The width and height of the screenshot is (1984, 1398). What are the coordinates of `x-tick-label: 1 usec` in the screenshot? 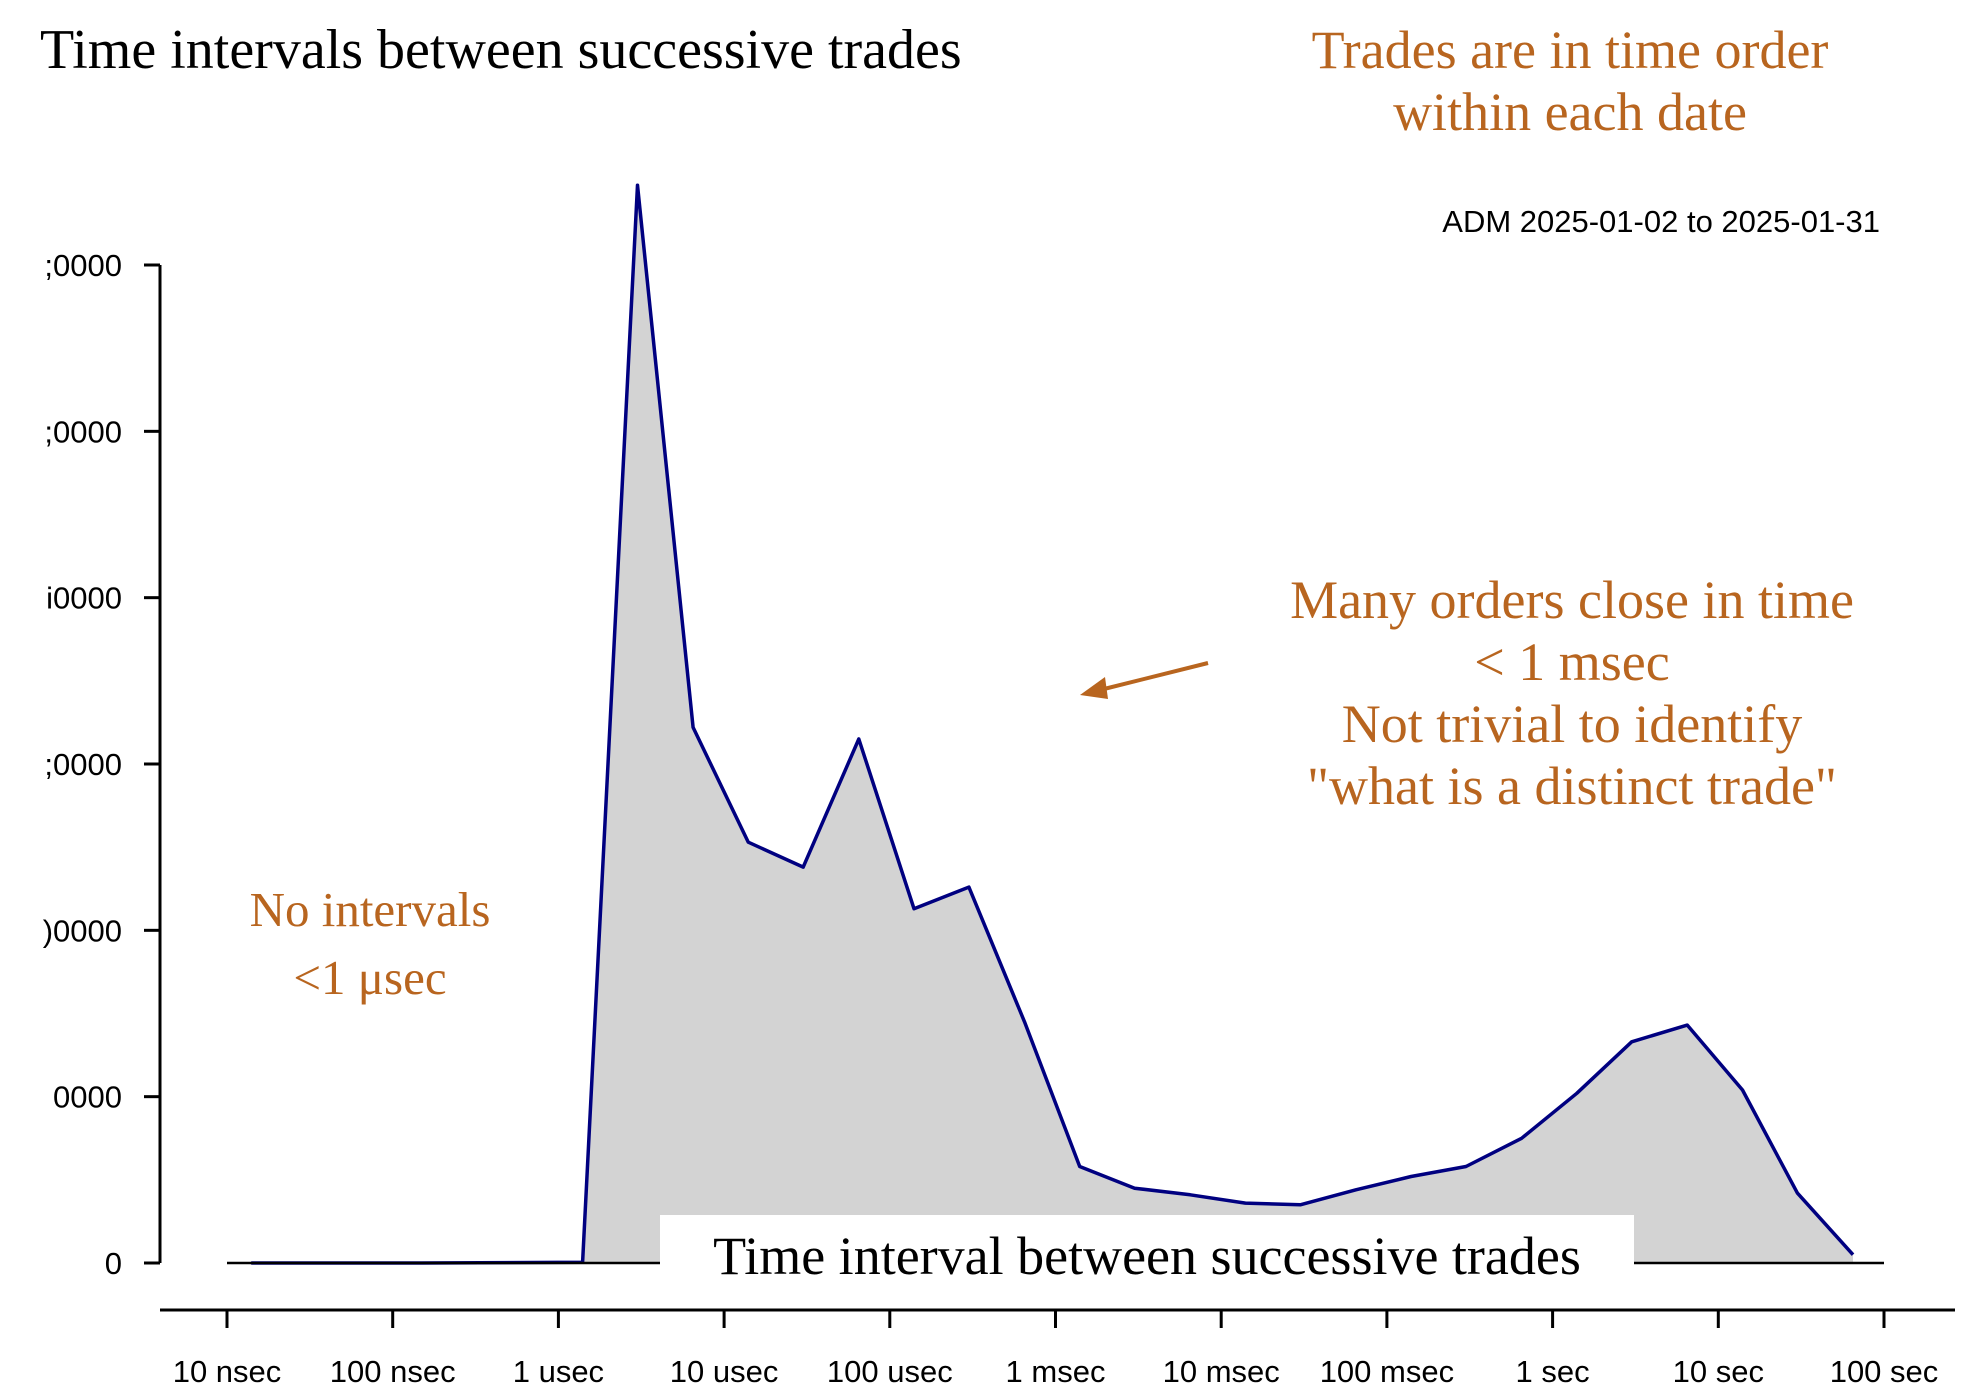 It's located at (558, 1371).